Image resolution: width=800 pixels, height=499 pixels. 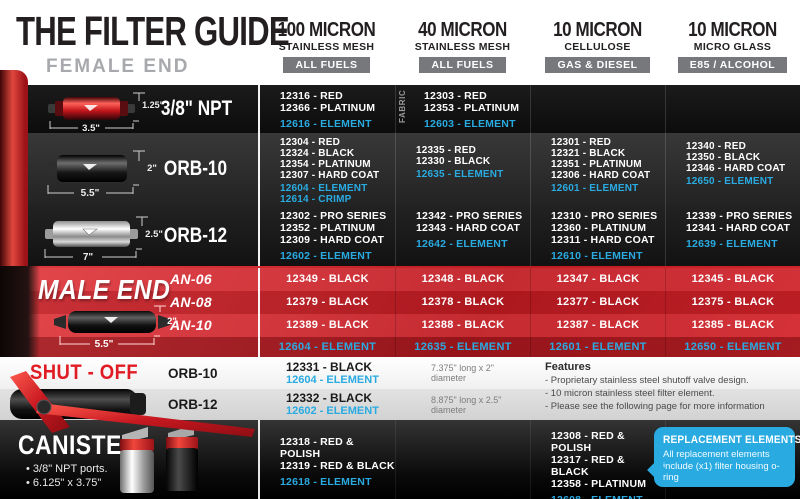 What do you see at coordinates (402, 106) in the screenshot?
I see `fabric-note: FABRIC` at bounding box center [402, 106].